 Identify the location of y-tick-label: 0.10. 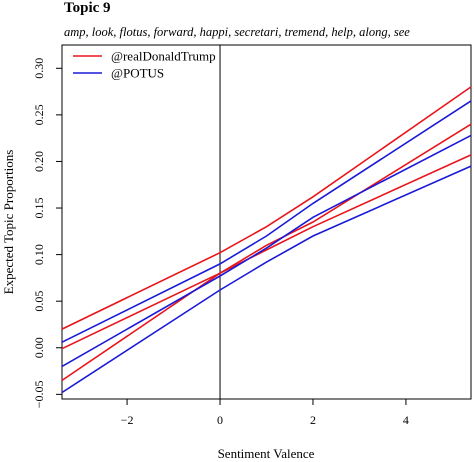
(39, 254).